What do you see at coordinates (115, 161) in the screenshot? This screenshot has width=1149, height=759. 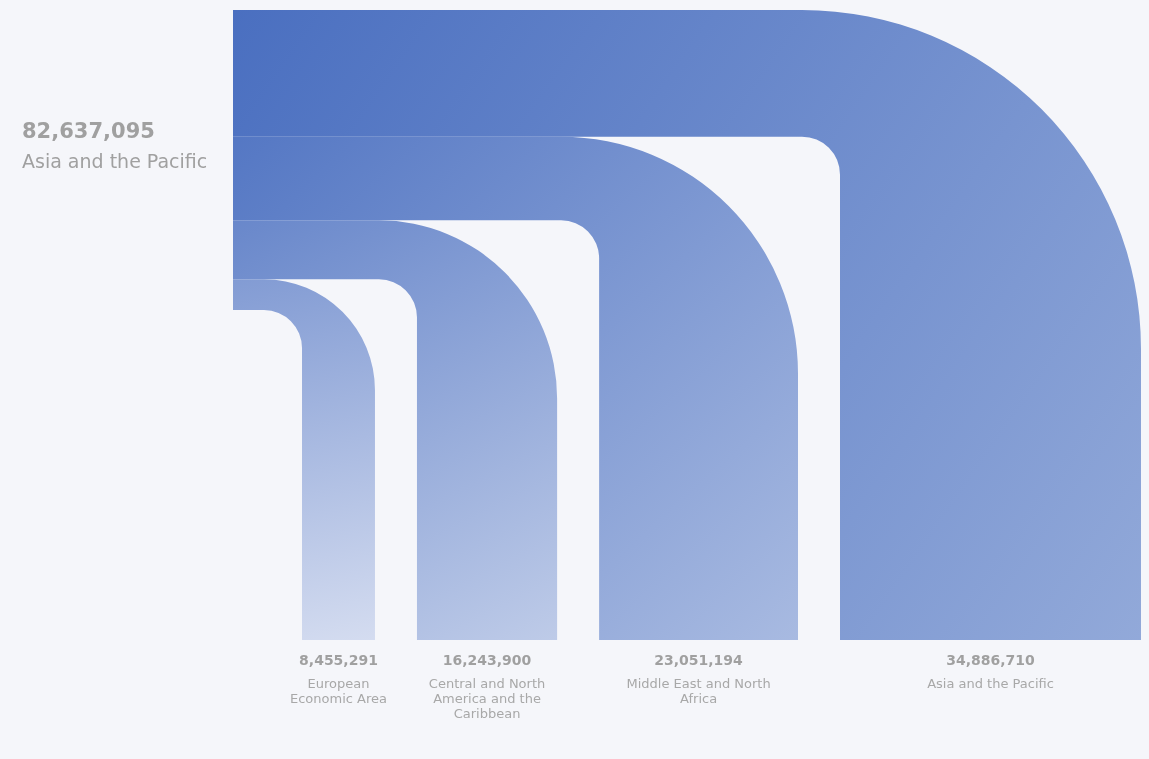 I see `text: Asia and the Pacific` at bounding box center [115, 161].